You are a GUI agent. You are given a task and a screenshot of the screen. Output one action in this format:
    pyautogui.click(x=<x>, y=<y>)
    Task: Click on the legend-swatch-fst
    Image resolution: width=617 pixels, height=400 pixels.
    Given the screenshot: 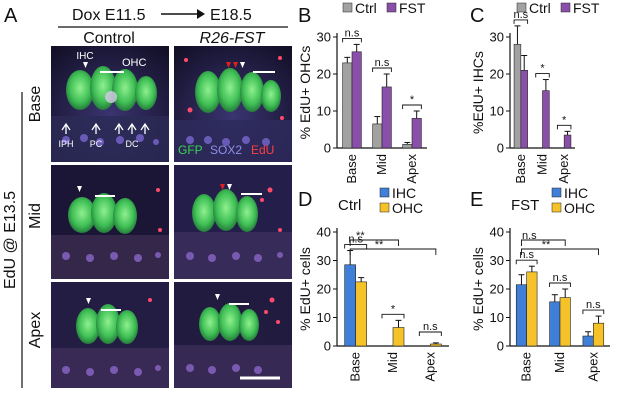 What is the action you would take?
    pyautogui.click(x=565, y=7)
    